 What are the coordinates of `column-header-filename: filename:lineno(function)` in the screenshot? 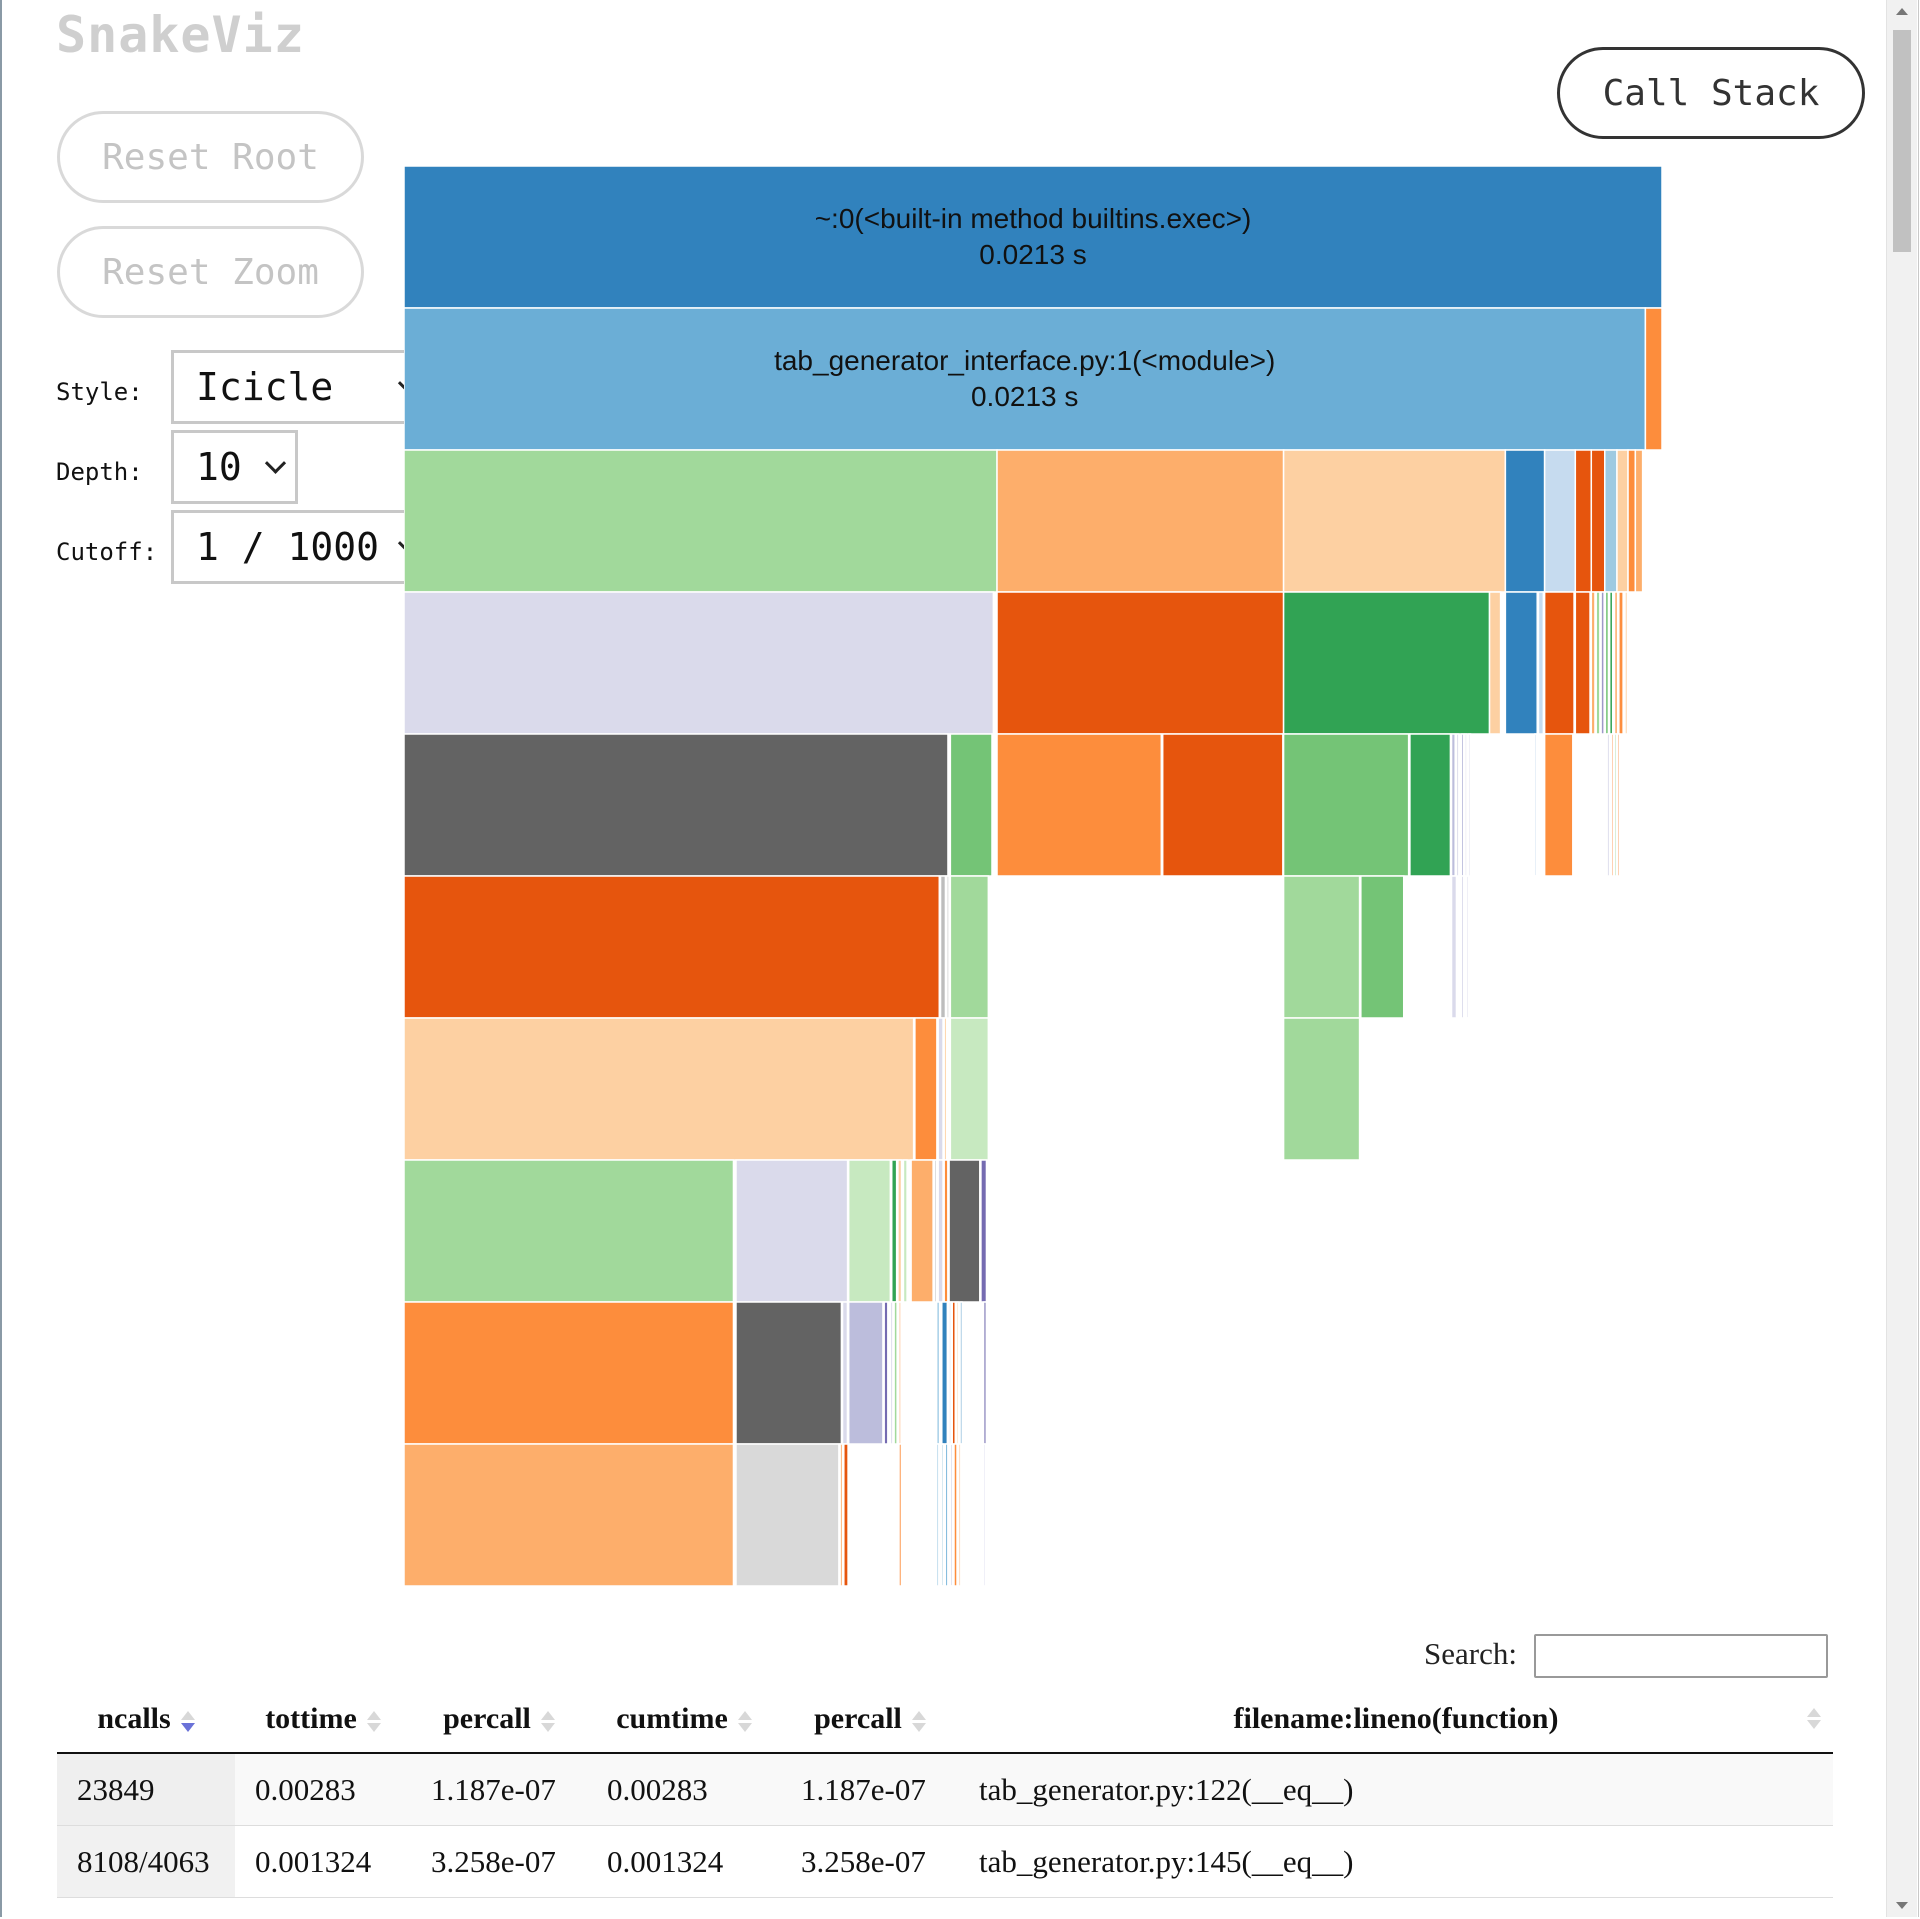 It's located at (1396, 1720).